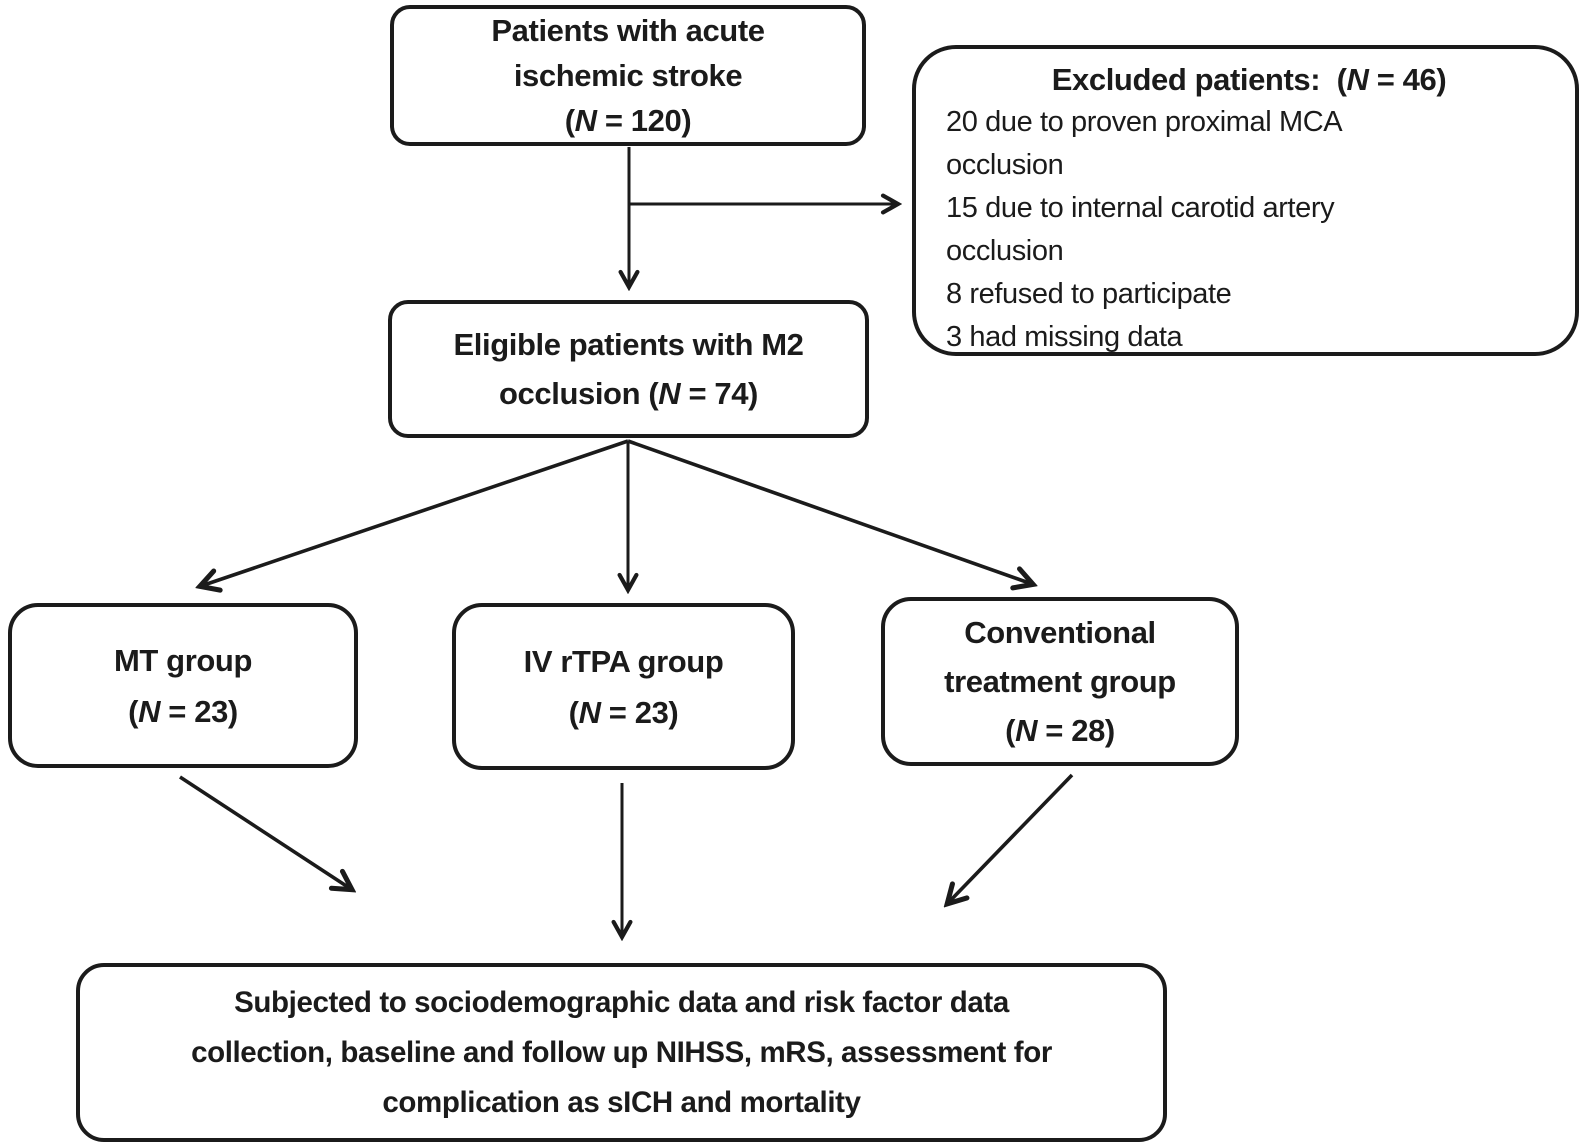 The height and width of the screenshot is (1148, 1587). Describe the element at coordinates (1407, 79) in the screenshot. I see `n-post: = 46)` at that location.